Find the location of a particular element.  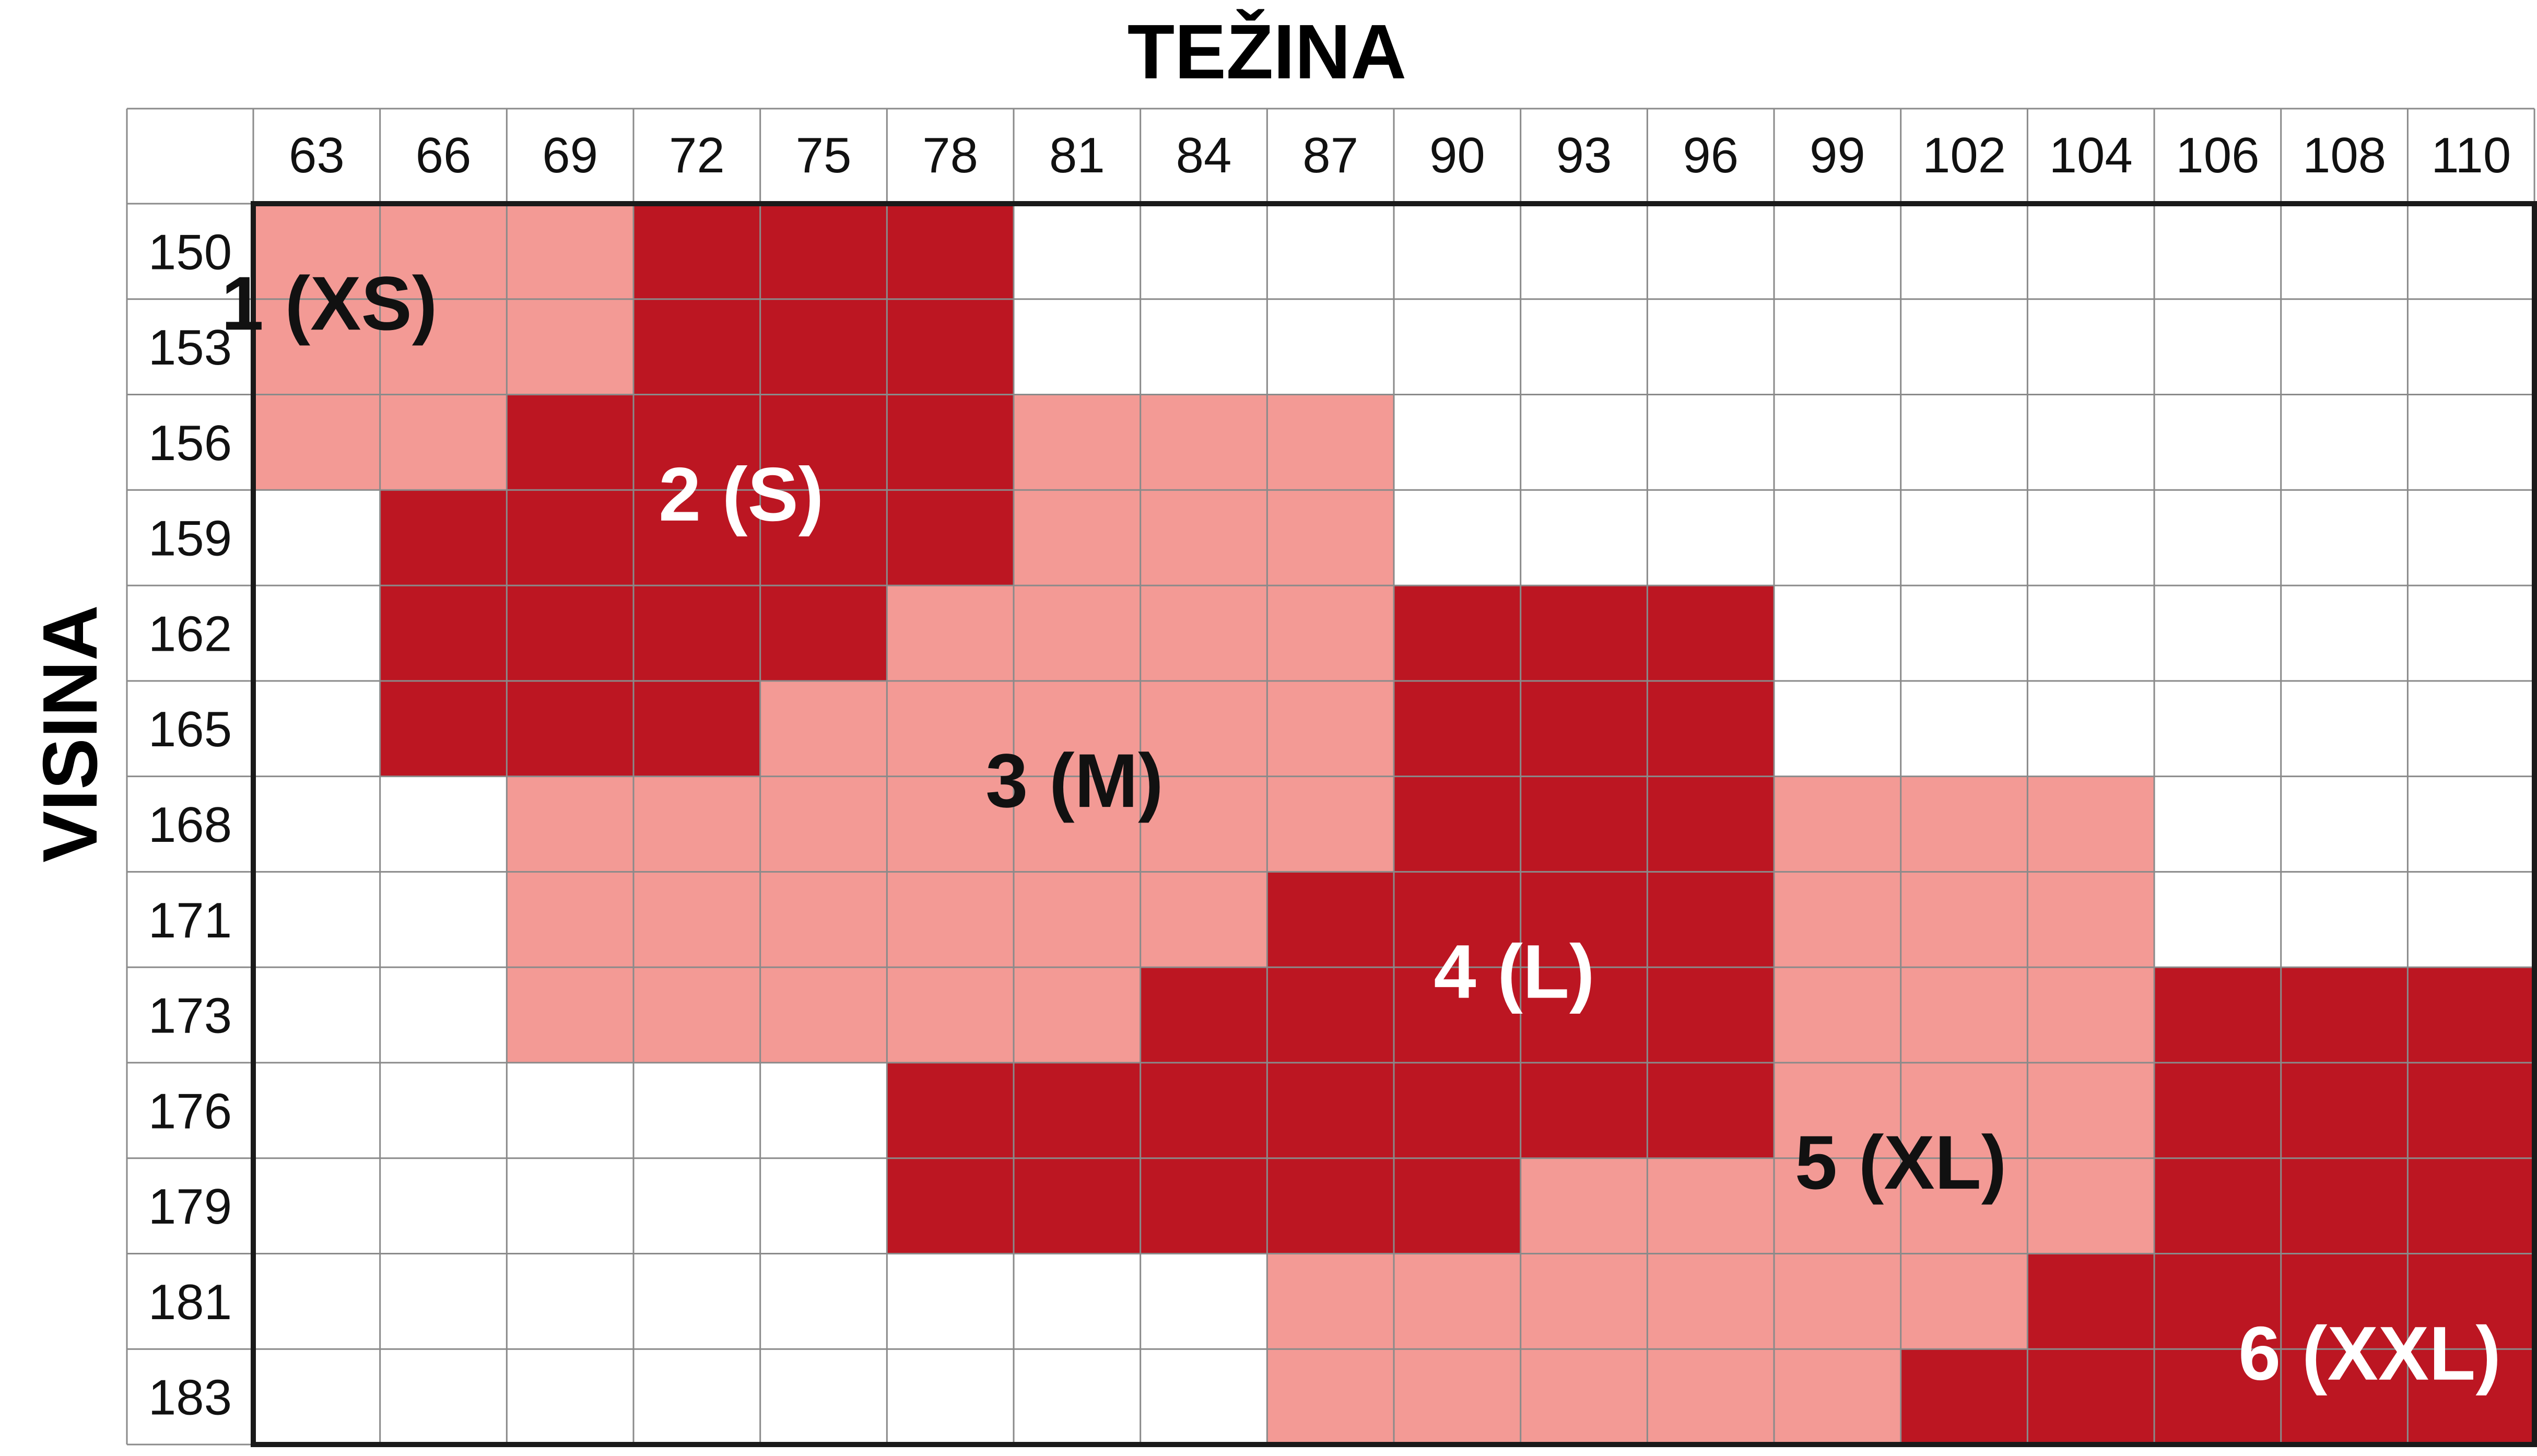

x-tick-label: 69 is located at coordinates (570, 155).